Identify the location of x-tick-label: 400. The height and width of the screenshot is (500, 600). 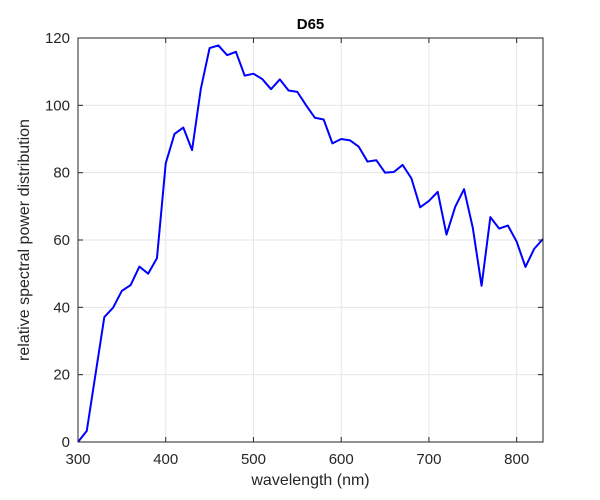
(165, 459).